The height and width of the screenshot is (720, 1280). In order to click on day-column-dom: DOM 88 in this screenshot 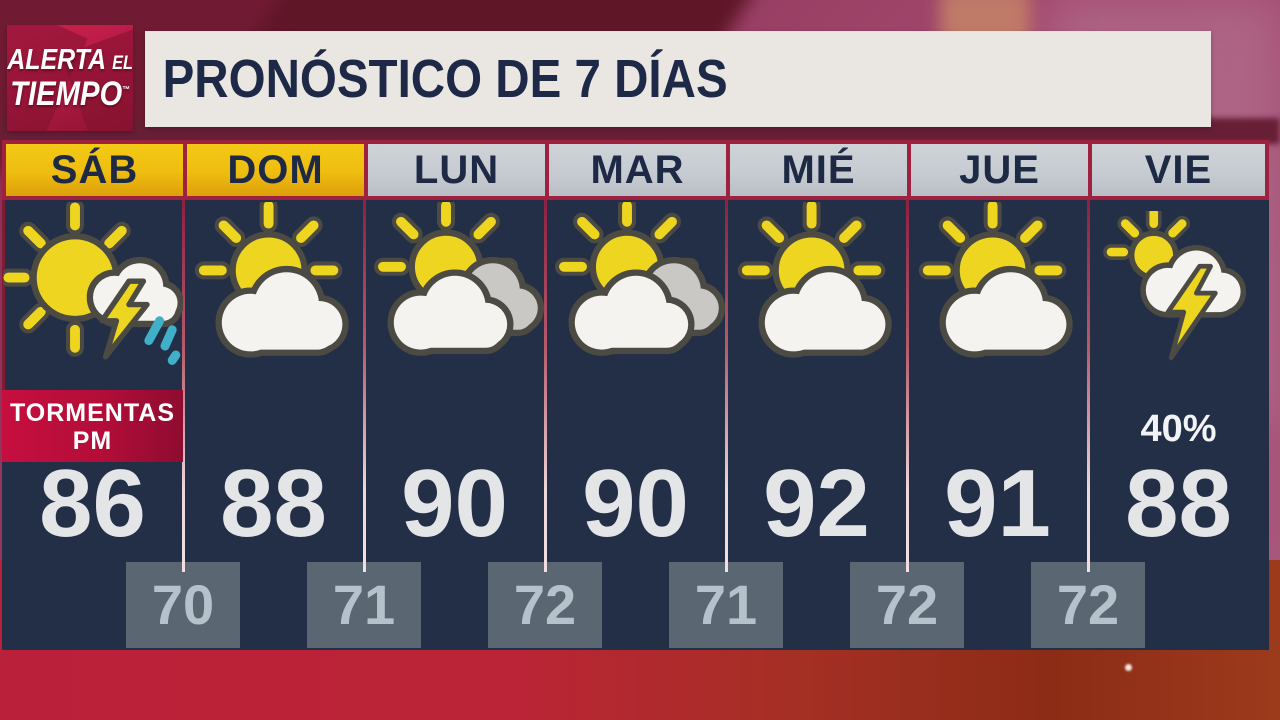, I will do `click(273, 395)`.